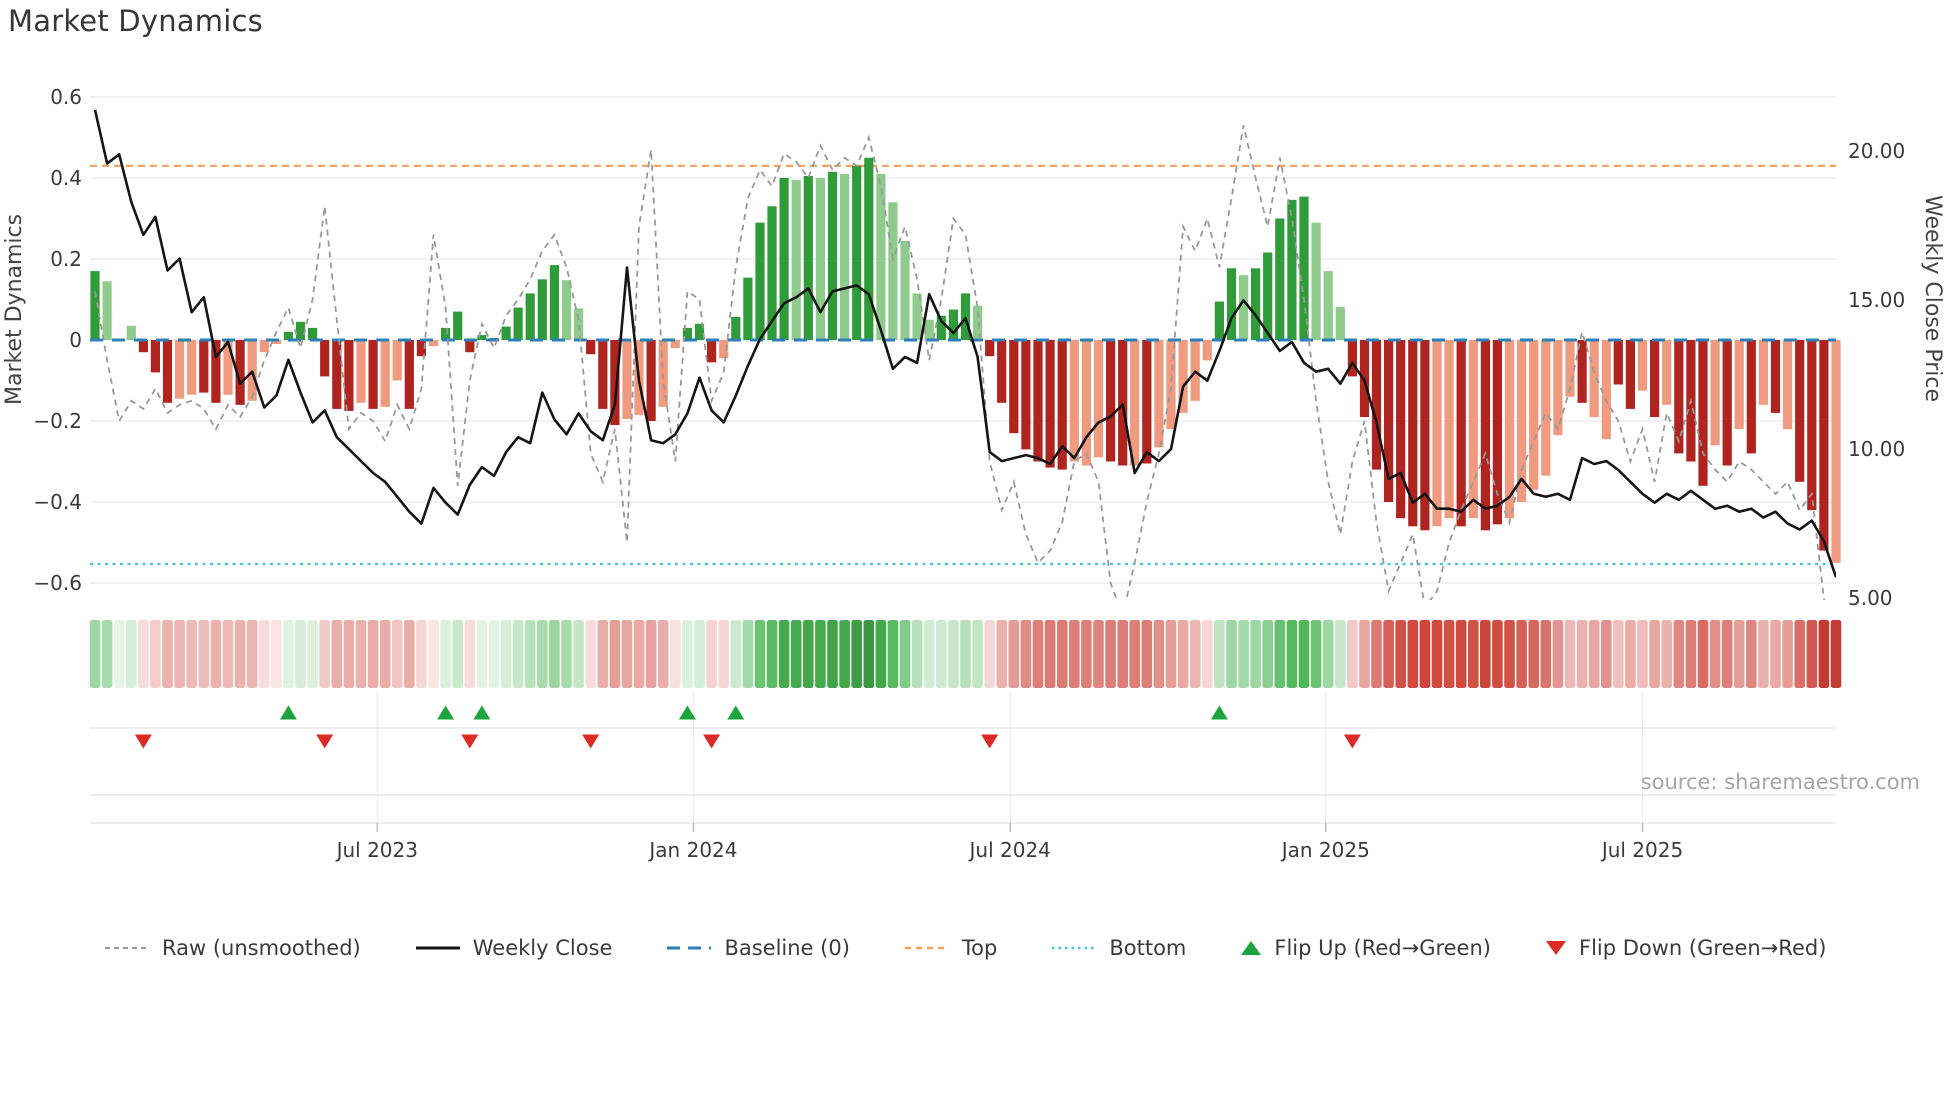 The width and height of the screenshot is (1960, 1102). Describe the element at coordinates (1555, 948) in the screenshot. I see `red-down-triangle-icon` at that location.